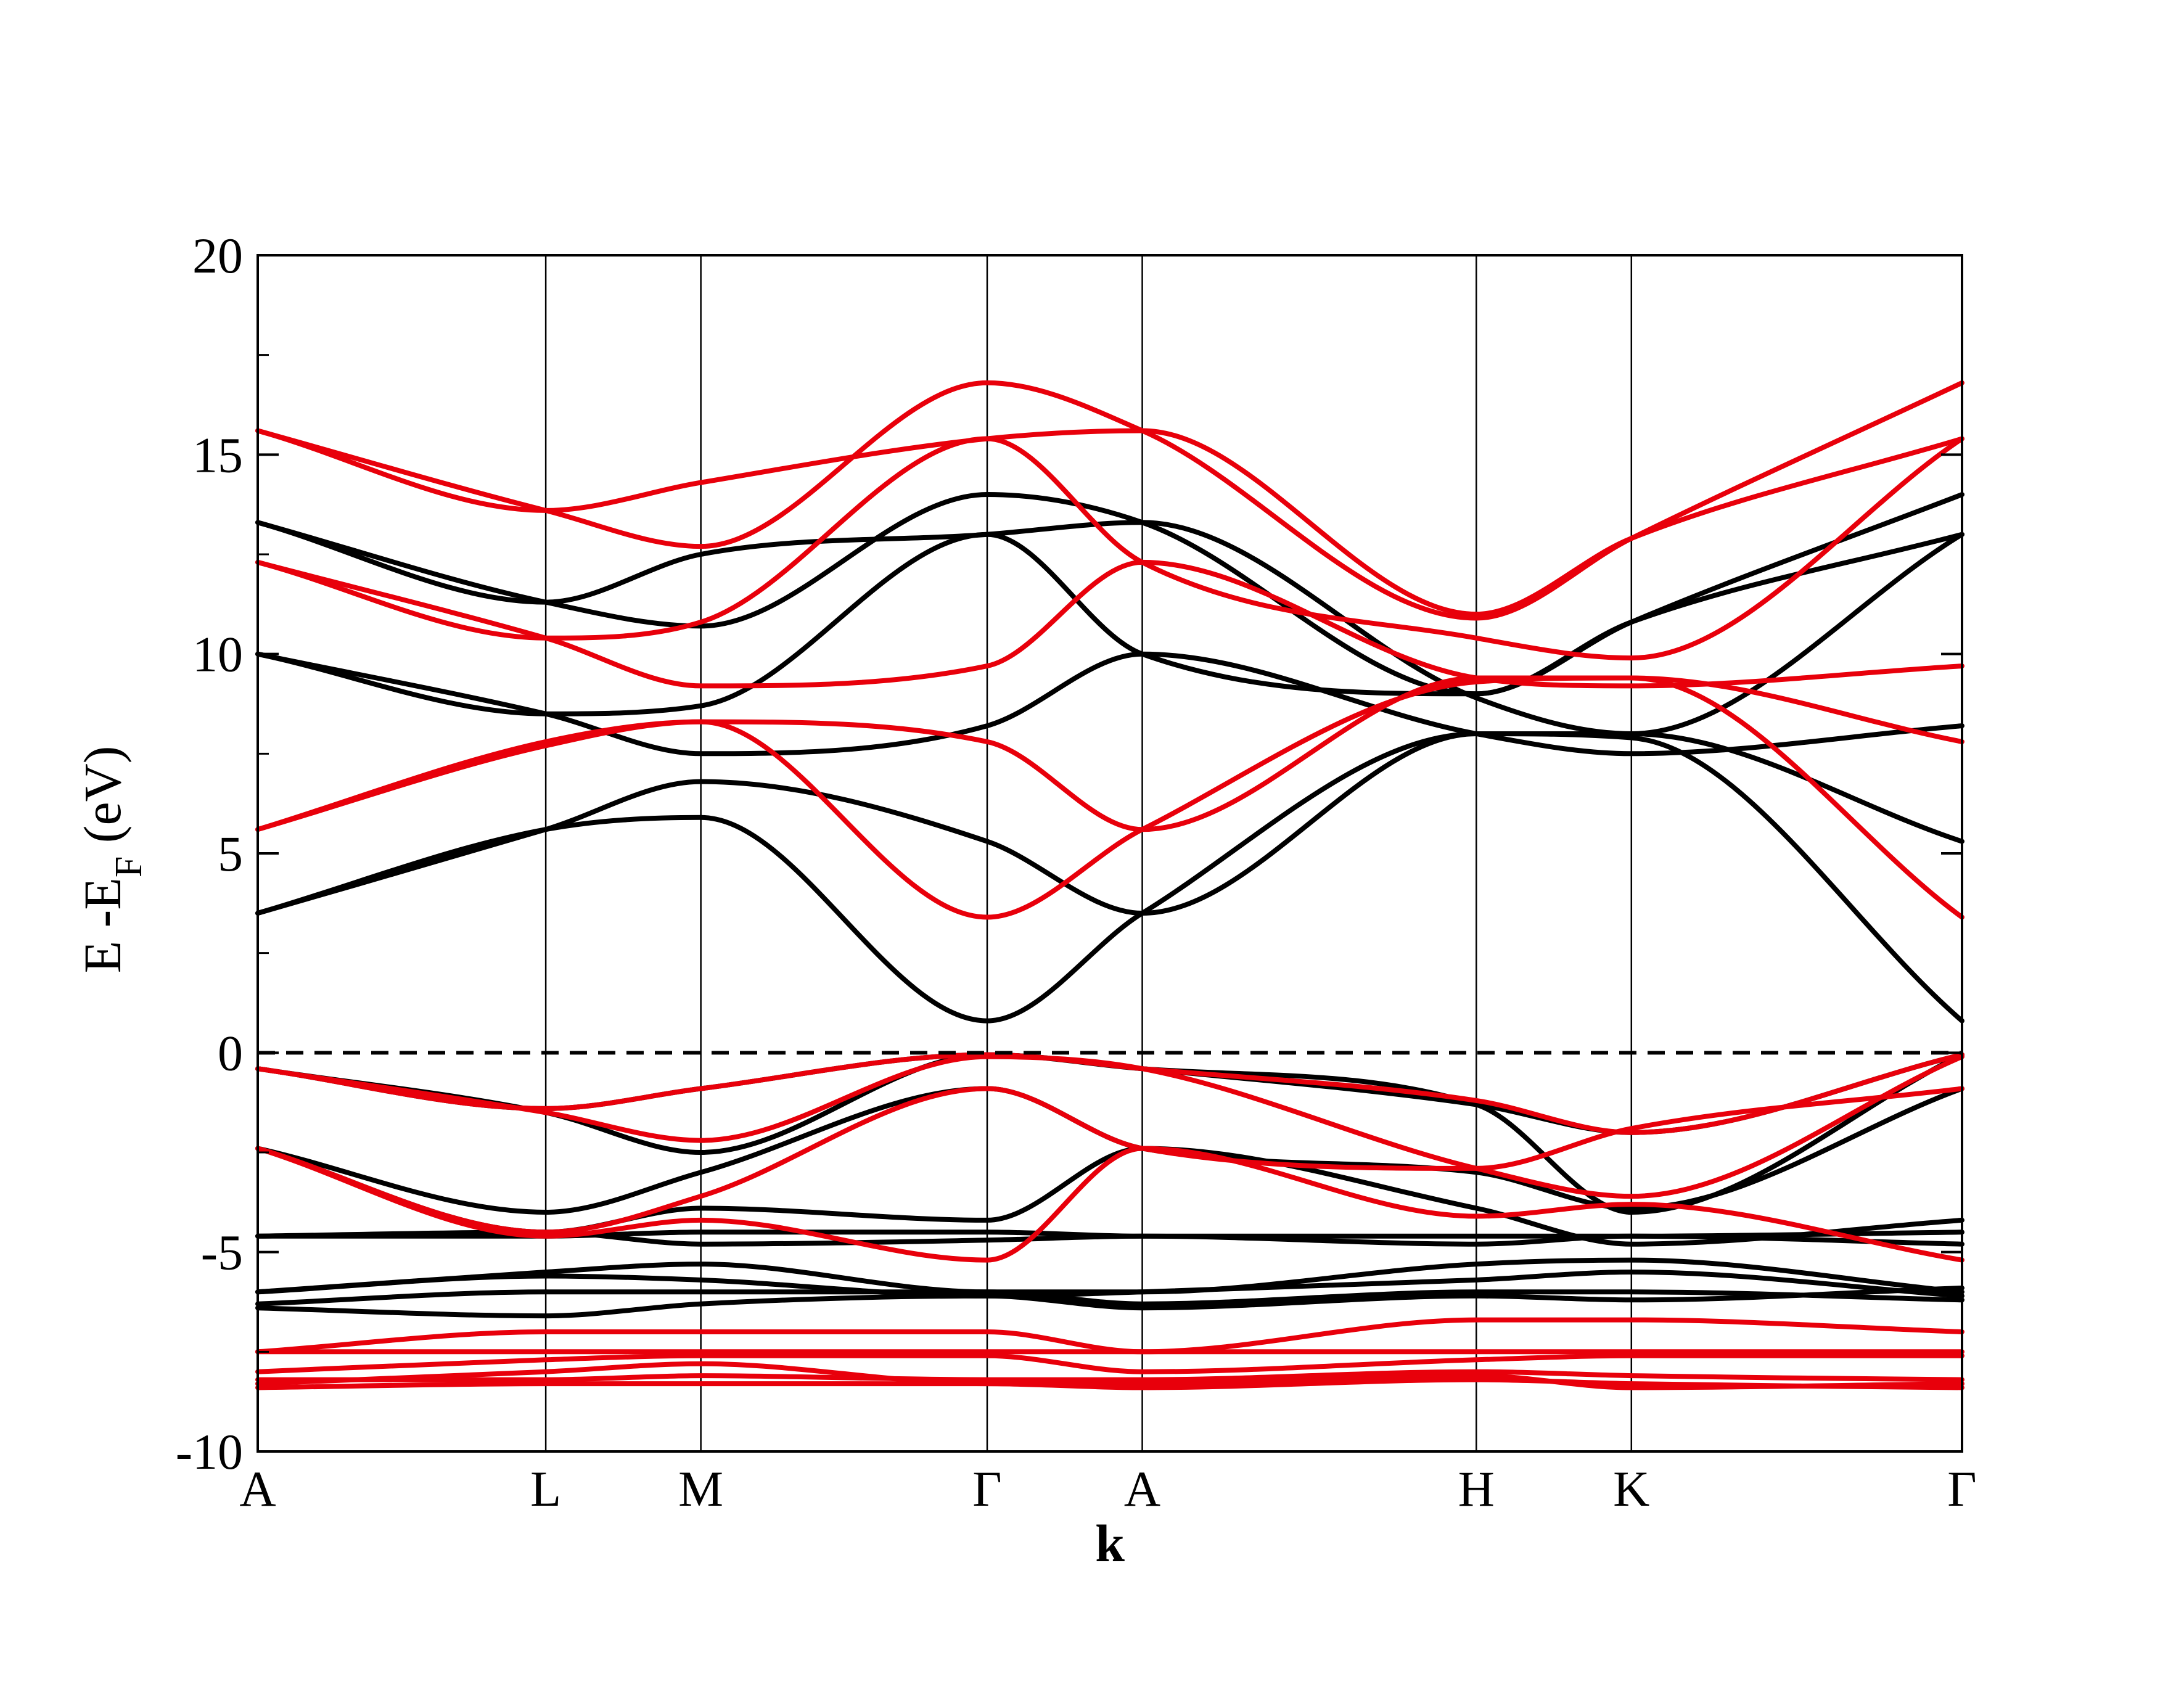 The image size is (2184, 1687). What do you see at coordinates (230, 1053) in the screenshot?
I see `y-tick-label: 0` at bounding box center [230, 1053].